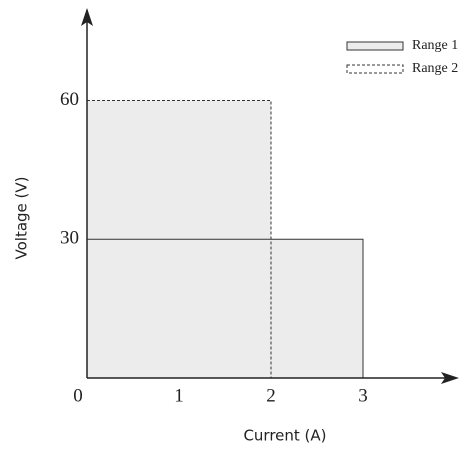 This screenshot has width=464, height=456. I want to click on y-tick-label: 60, so click(69, 99).